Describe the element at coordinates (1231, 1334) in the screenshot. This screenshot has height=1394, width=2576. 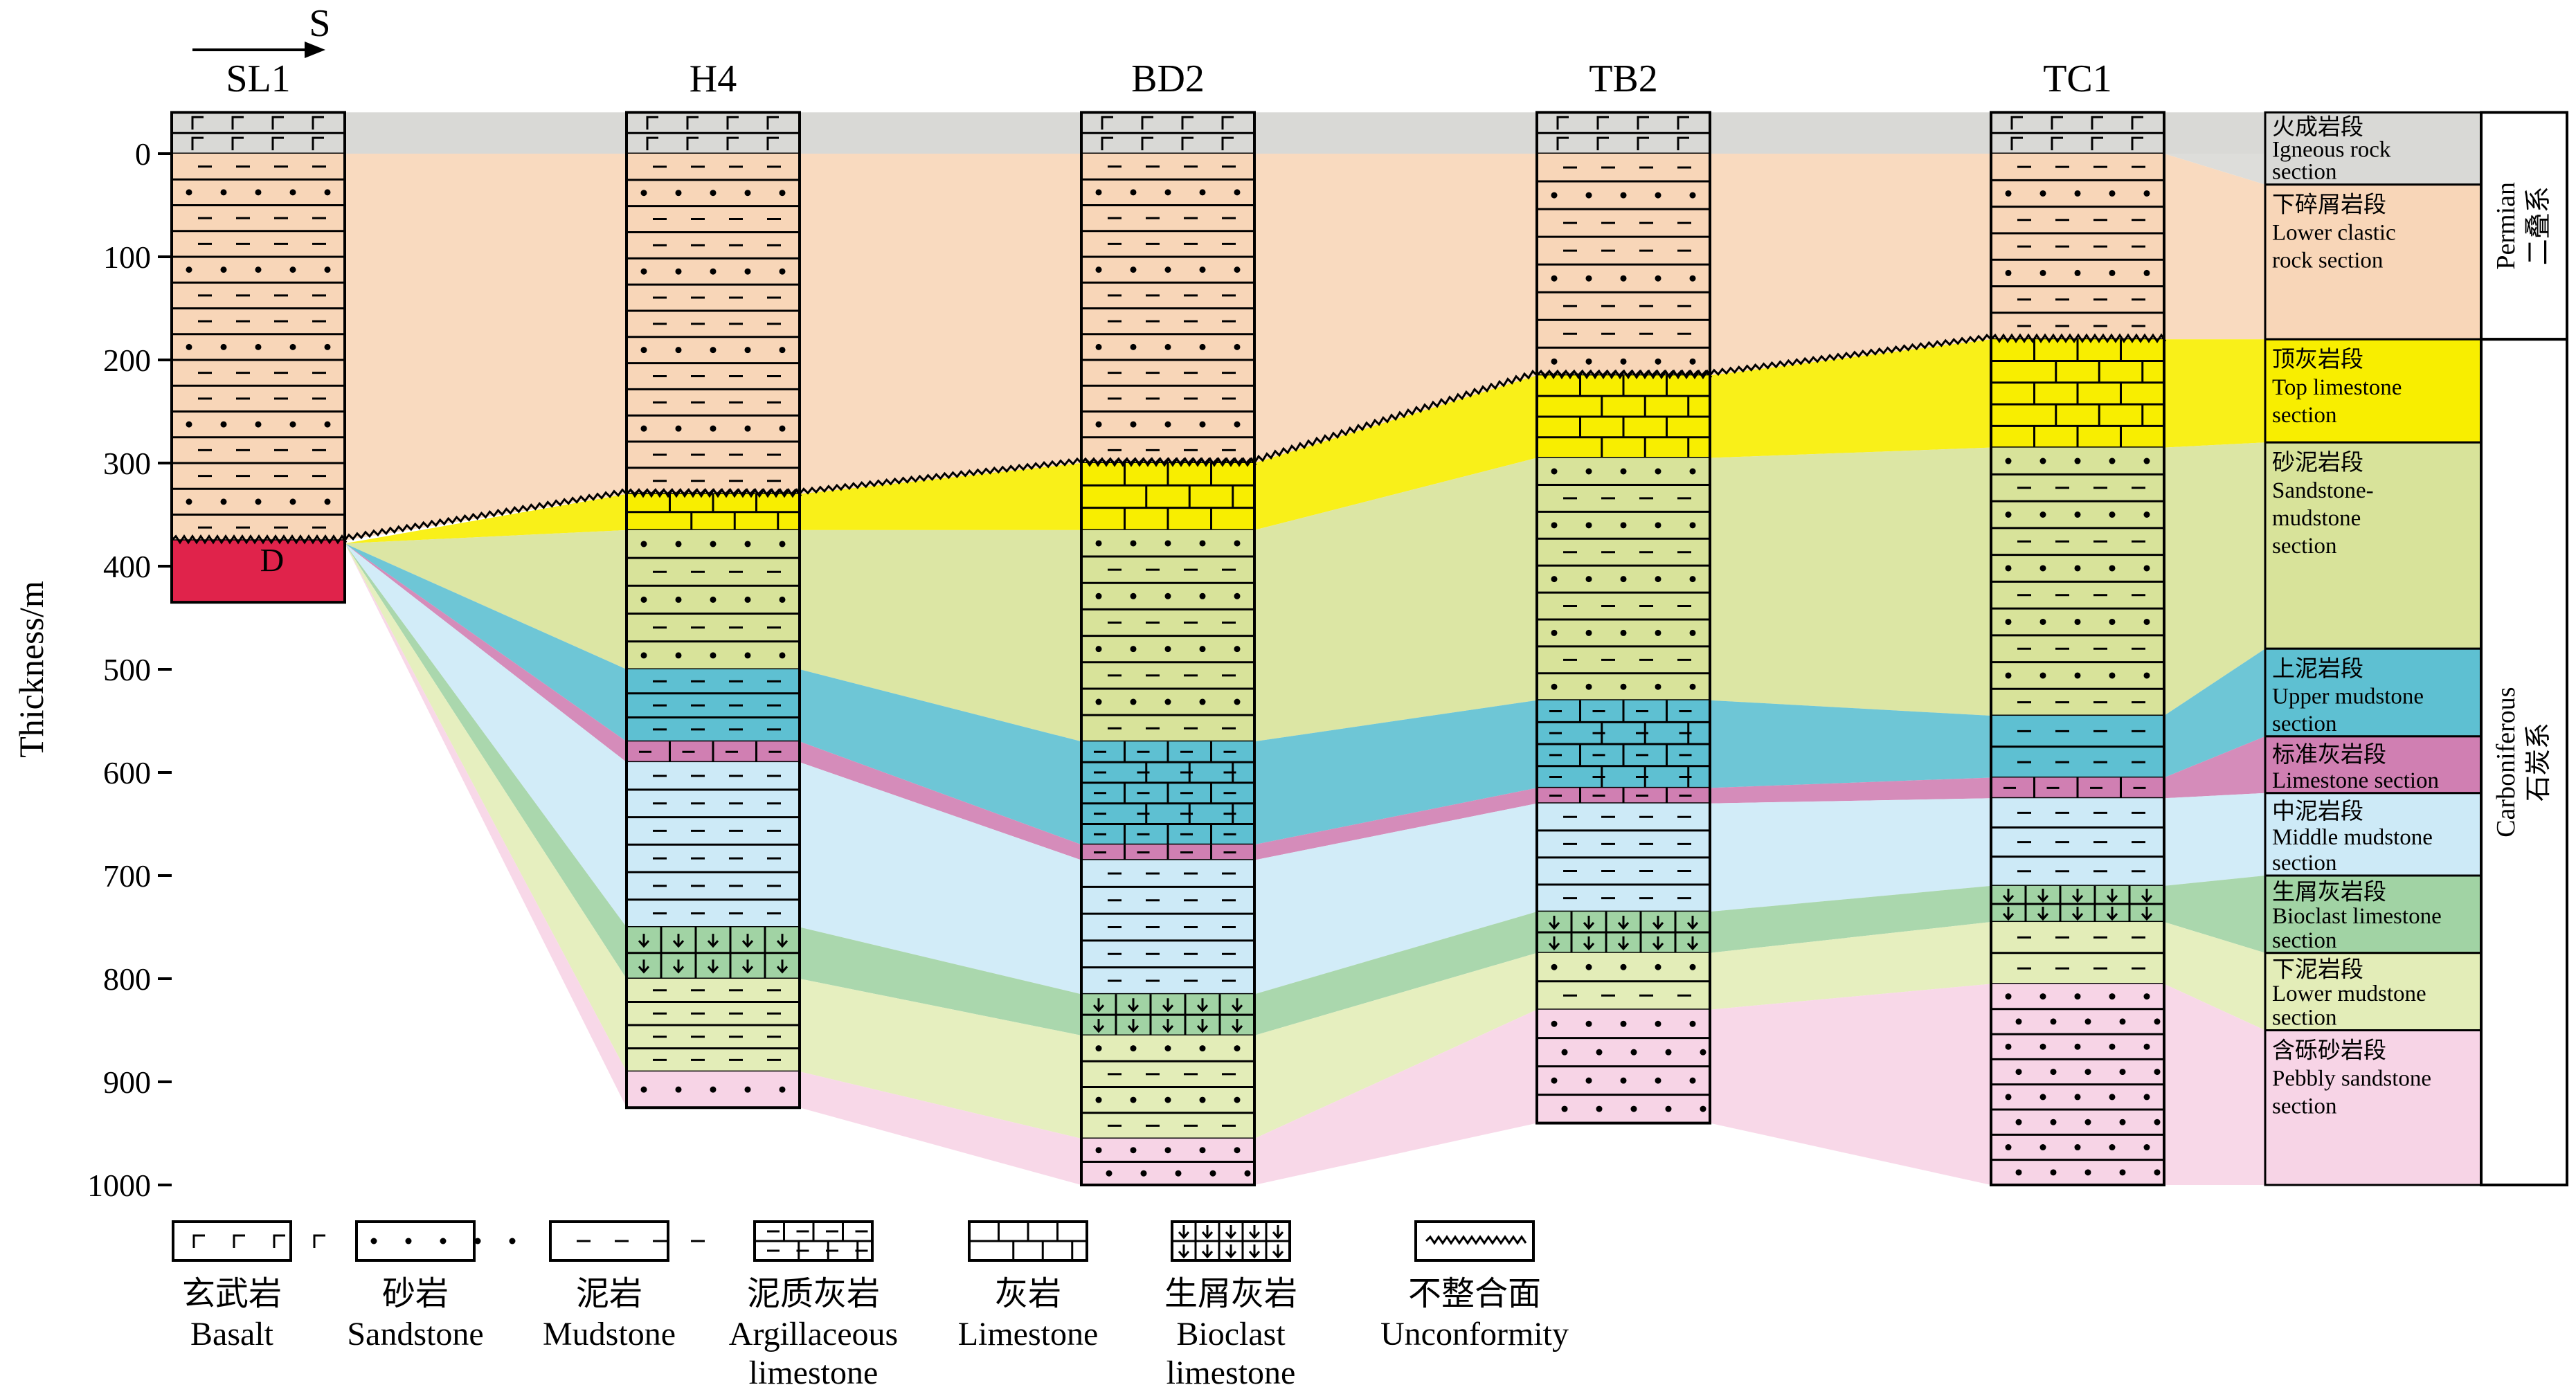
I see `legend-label-en: Bioclast` at that location.